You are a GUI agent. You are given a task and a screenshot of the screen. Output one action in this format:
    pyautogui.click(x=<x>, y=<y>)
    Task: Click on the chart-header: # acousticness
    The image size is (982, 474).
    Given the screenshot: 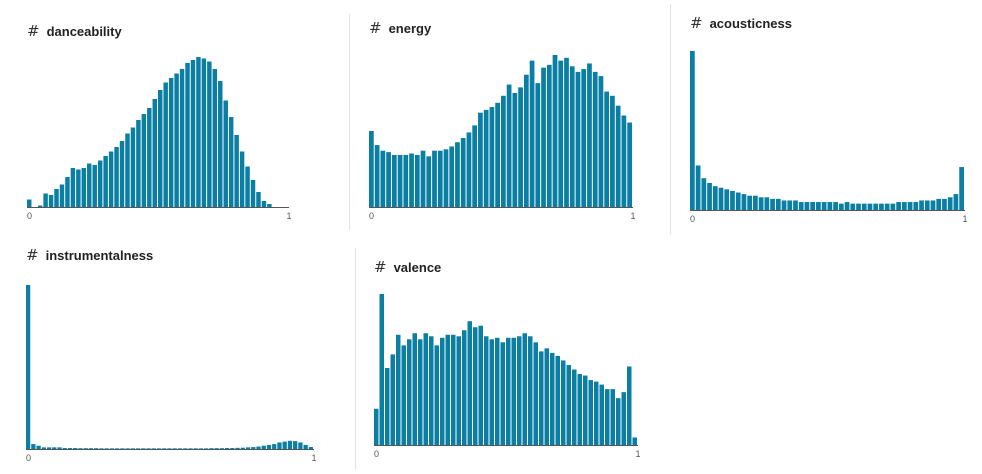 What is the action you would take?
    pyautogui.click(x=741, y=23)
    